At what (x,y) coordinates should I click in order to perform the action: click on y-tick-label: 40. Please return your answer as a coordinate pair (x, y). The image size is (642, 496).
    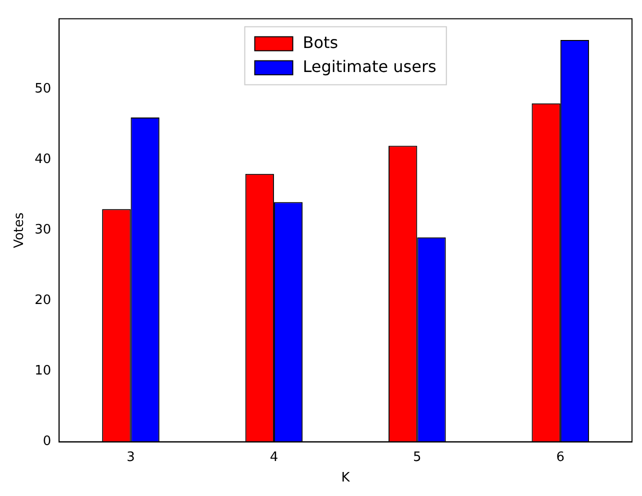
    Looking at the image, I should click on (43, 160).